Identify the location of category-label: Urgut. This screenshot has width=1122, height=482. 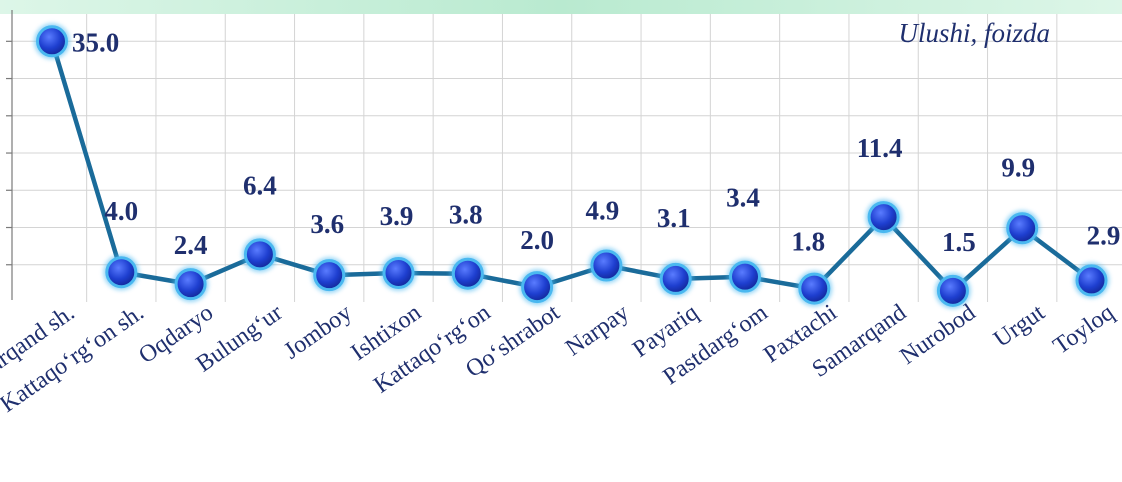
(1019, 325).